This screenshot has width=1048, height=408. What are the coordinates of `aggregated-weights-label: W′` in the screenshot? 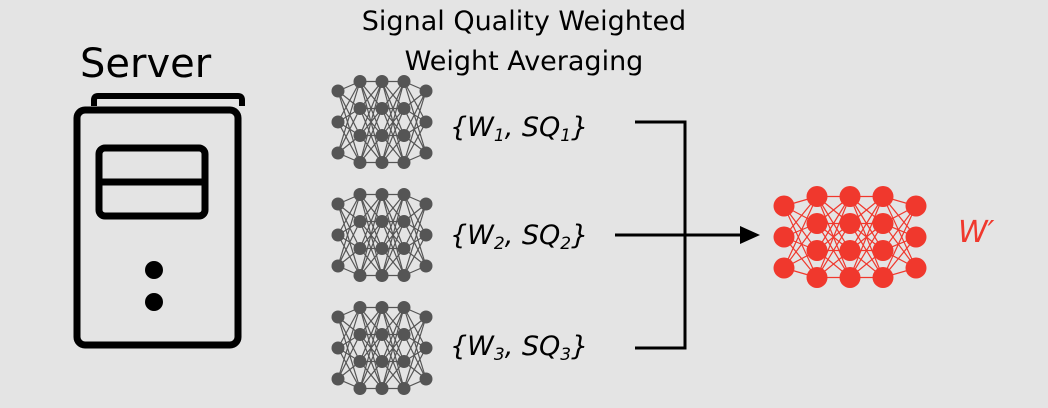 It's located at (976, 232).